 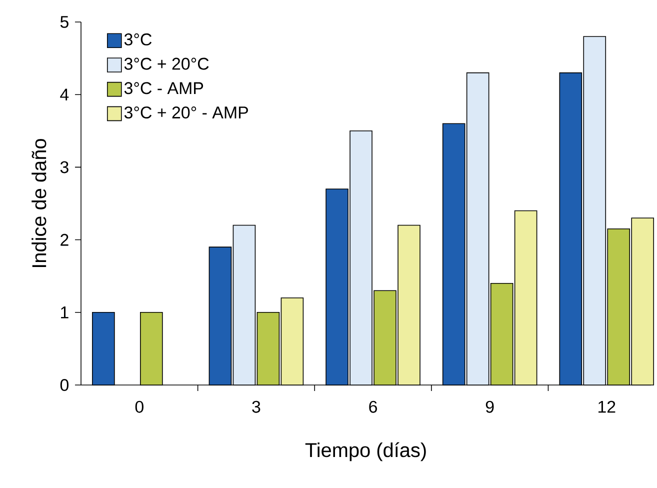 What do you see at coordinates (64, 22) in the screenshot?
I see `y-tick-label: 5` at bounding box center [64, 22].